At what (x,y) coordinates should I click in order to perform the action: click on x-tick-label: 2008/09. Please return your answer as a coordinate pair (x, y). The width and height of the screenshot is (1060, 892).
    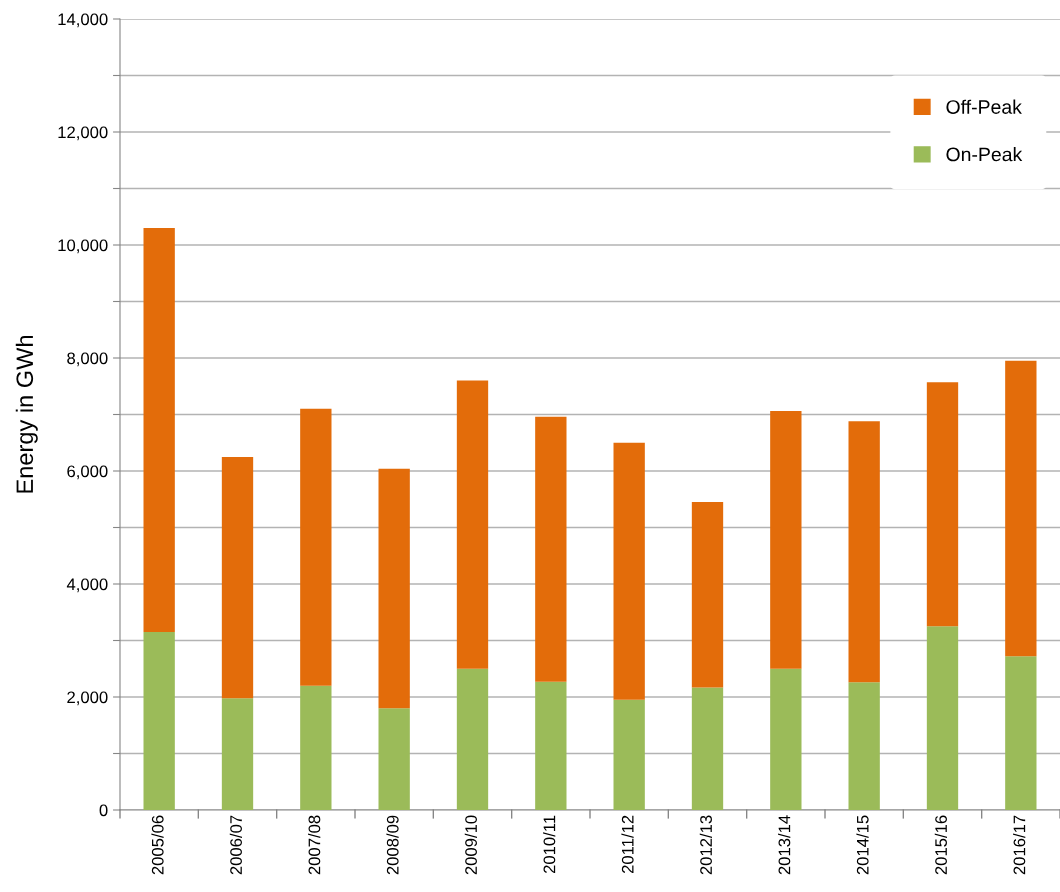
    Looking at the image, I should click on (392, 845).